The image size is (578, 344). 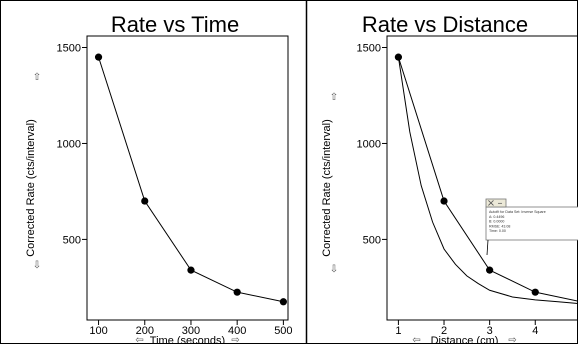 What do you see at coordinates (445, 24) in the screenshot?
I see `right-chart-title: Rate vs Distance` at bounding box center [445, 24].